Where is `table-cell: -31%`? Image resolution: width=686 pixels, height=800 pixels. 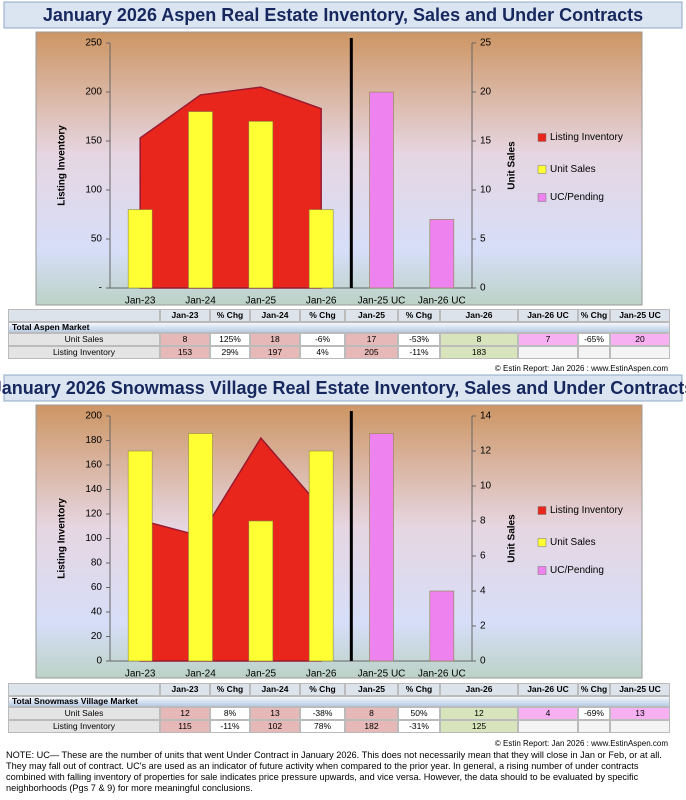 table-cell: -31% is located at coordinates (419, 726).